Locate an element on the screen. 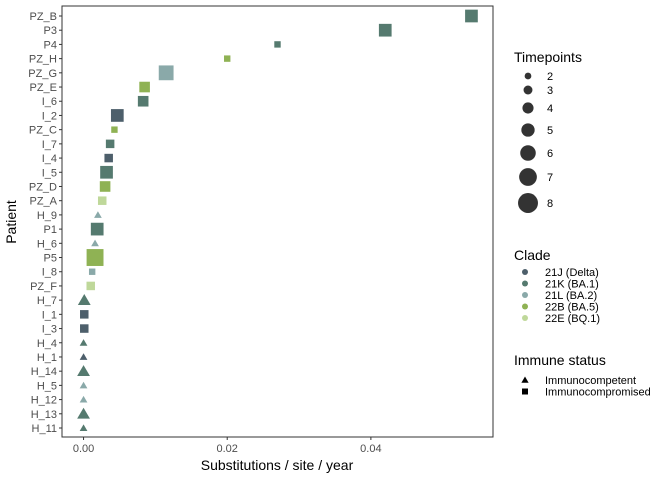  y-tick-label: I_1 is located at coordinates (49, 315).